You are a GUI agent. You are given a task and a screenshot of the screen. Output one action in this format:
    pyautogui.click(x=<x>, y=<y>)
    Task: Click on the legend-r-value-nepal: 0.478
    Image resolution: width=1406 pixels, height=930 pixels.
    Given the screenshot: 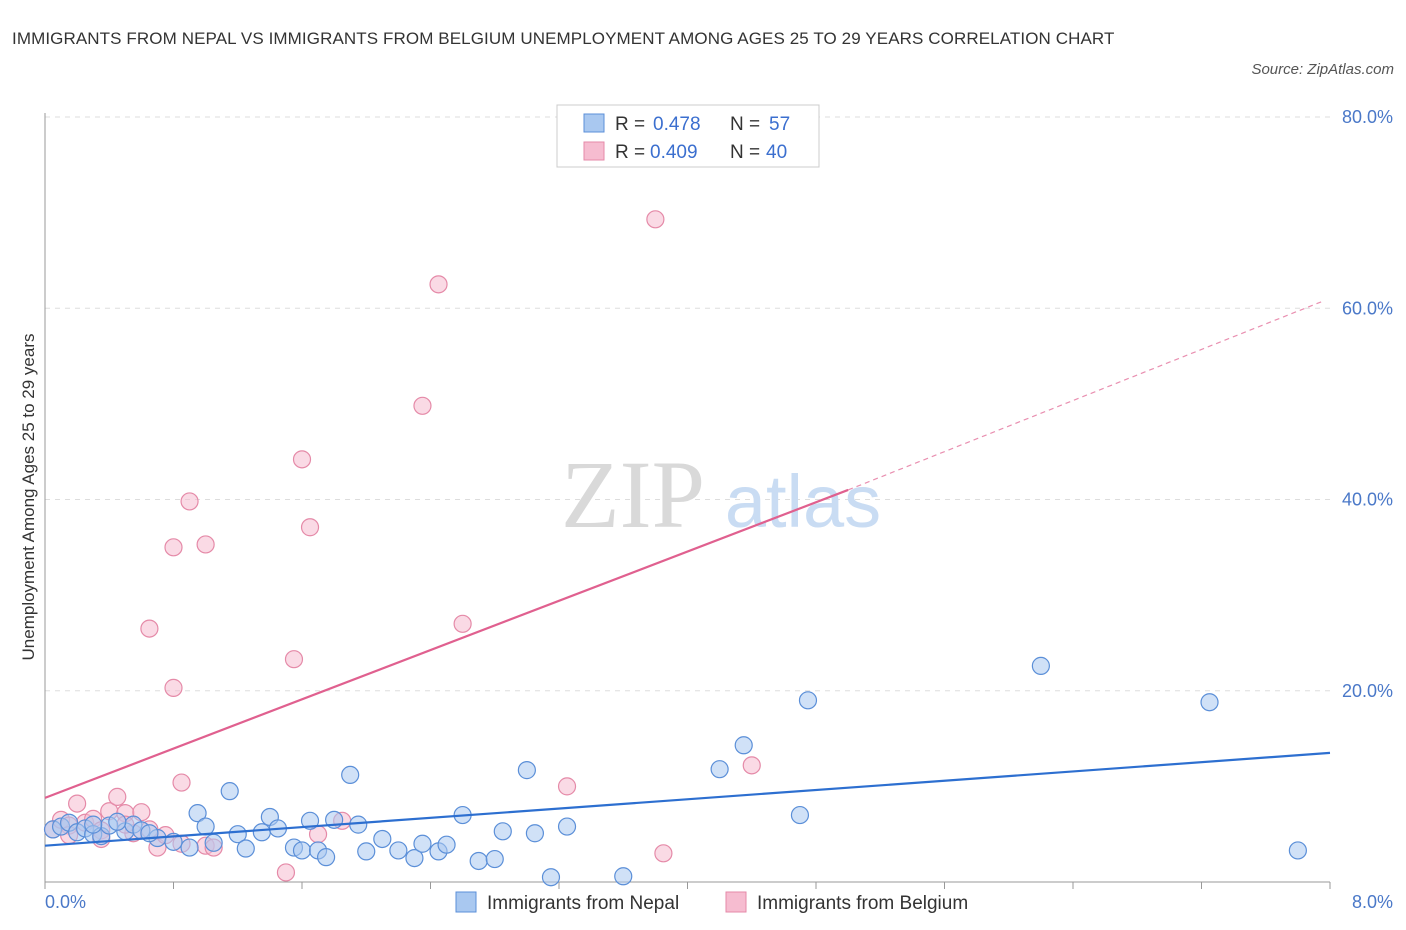 What is the action you would take?
    pyautogui.click(x=677, y=124)
    